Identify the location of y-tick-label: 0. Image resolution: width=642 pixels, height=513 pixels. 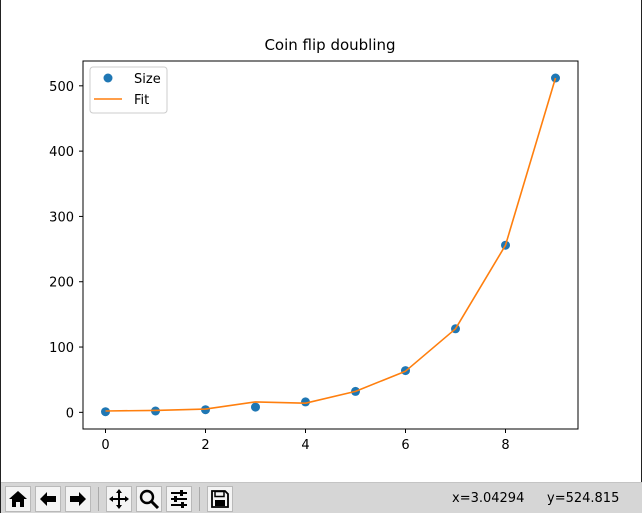
(70, 413).